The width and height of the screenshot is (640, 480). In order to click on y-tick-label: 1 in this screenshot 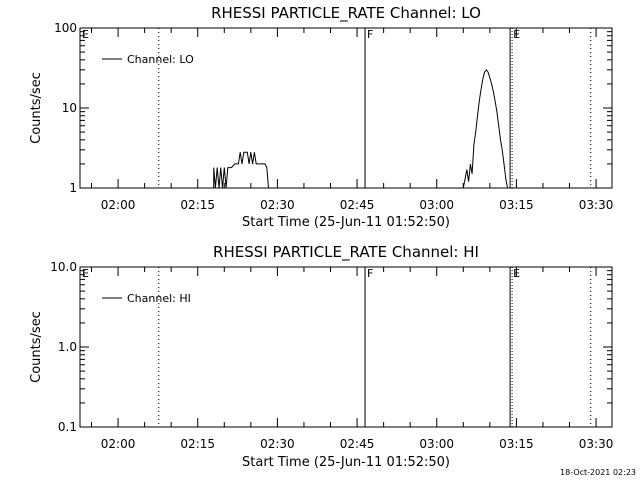, I will do `click(73, 188)`.